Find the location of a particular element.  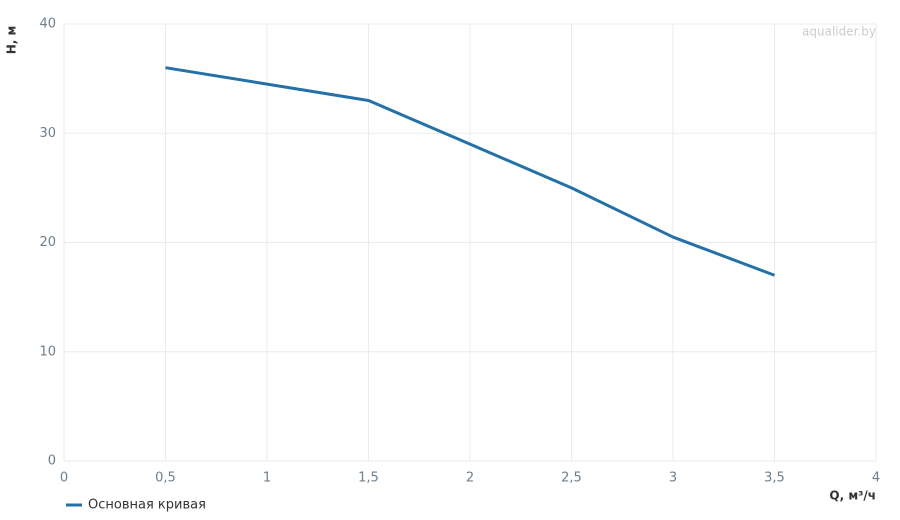

y-tick-label: 40 is located at coordinates (47, 24).